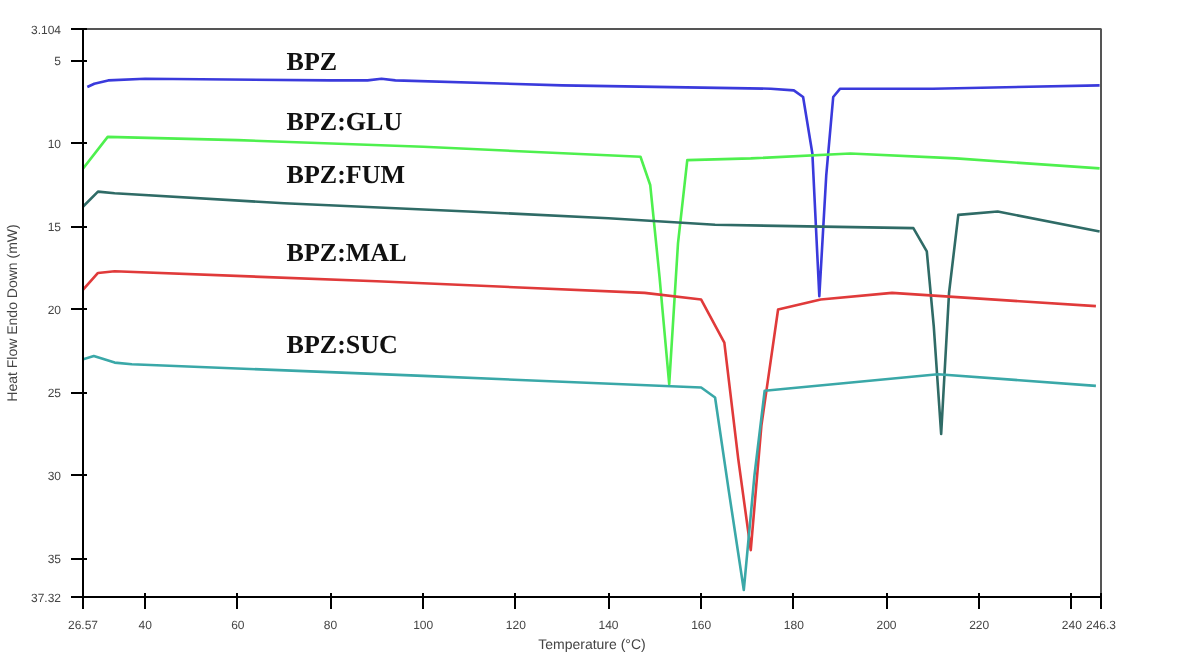 This screenshot has height=658, width=1200. I want to click on series-label: BPZ:SUC, so click(342, 343).